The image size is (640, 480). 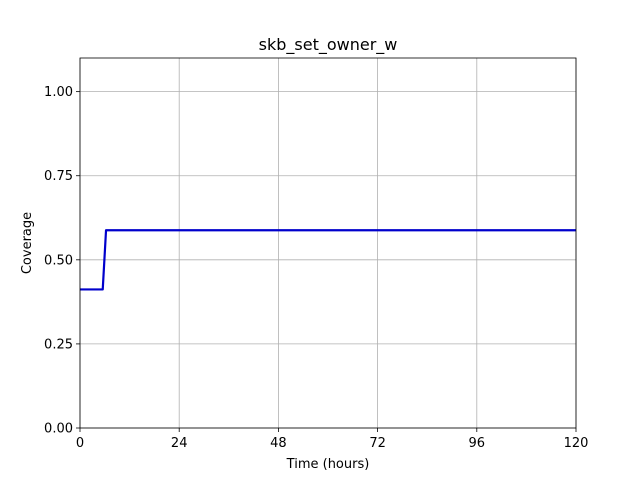 What do you see at coordinates (278, 443) in the screenshot?
I see `x-tick-label: 48` at bounding box center [278, 443].